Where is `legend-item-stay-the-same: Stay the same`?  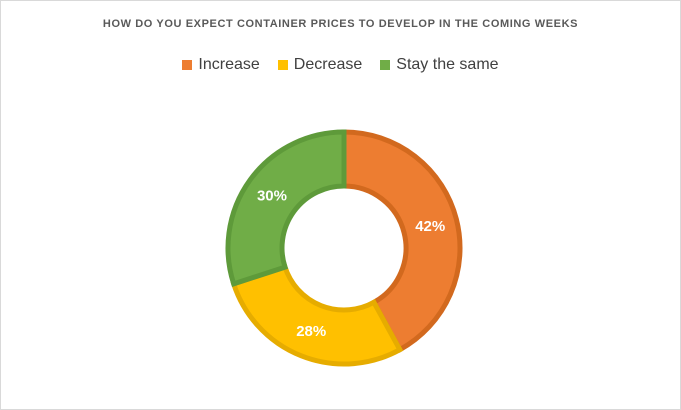 legend-item-stay-the-same: Stay the same is located at coordinates (439, 65).